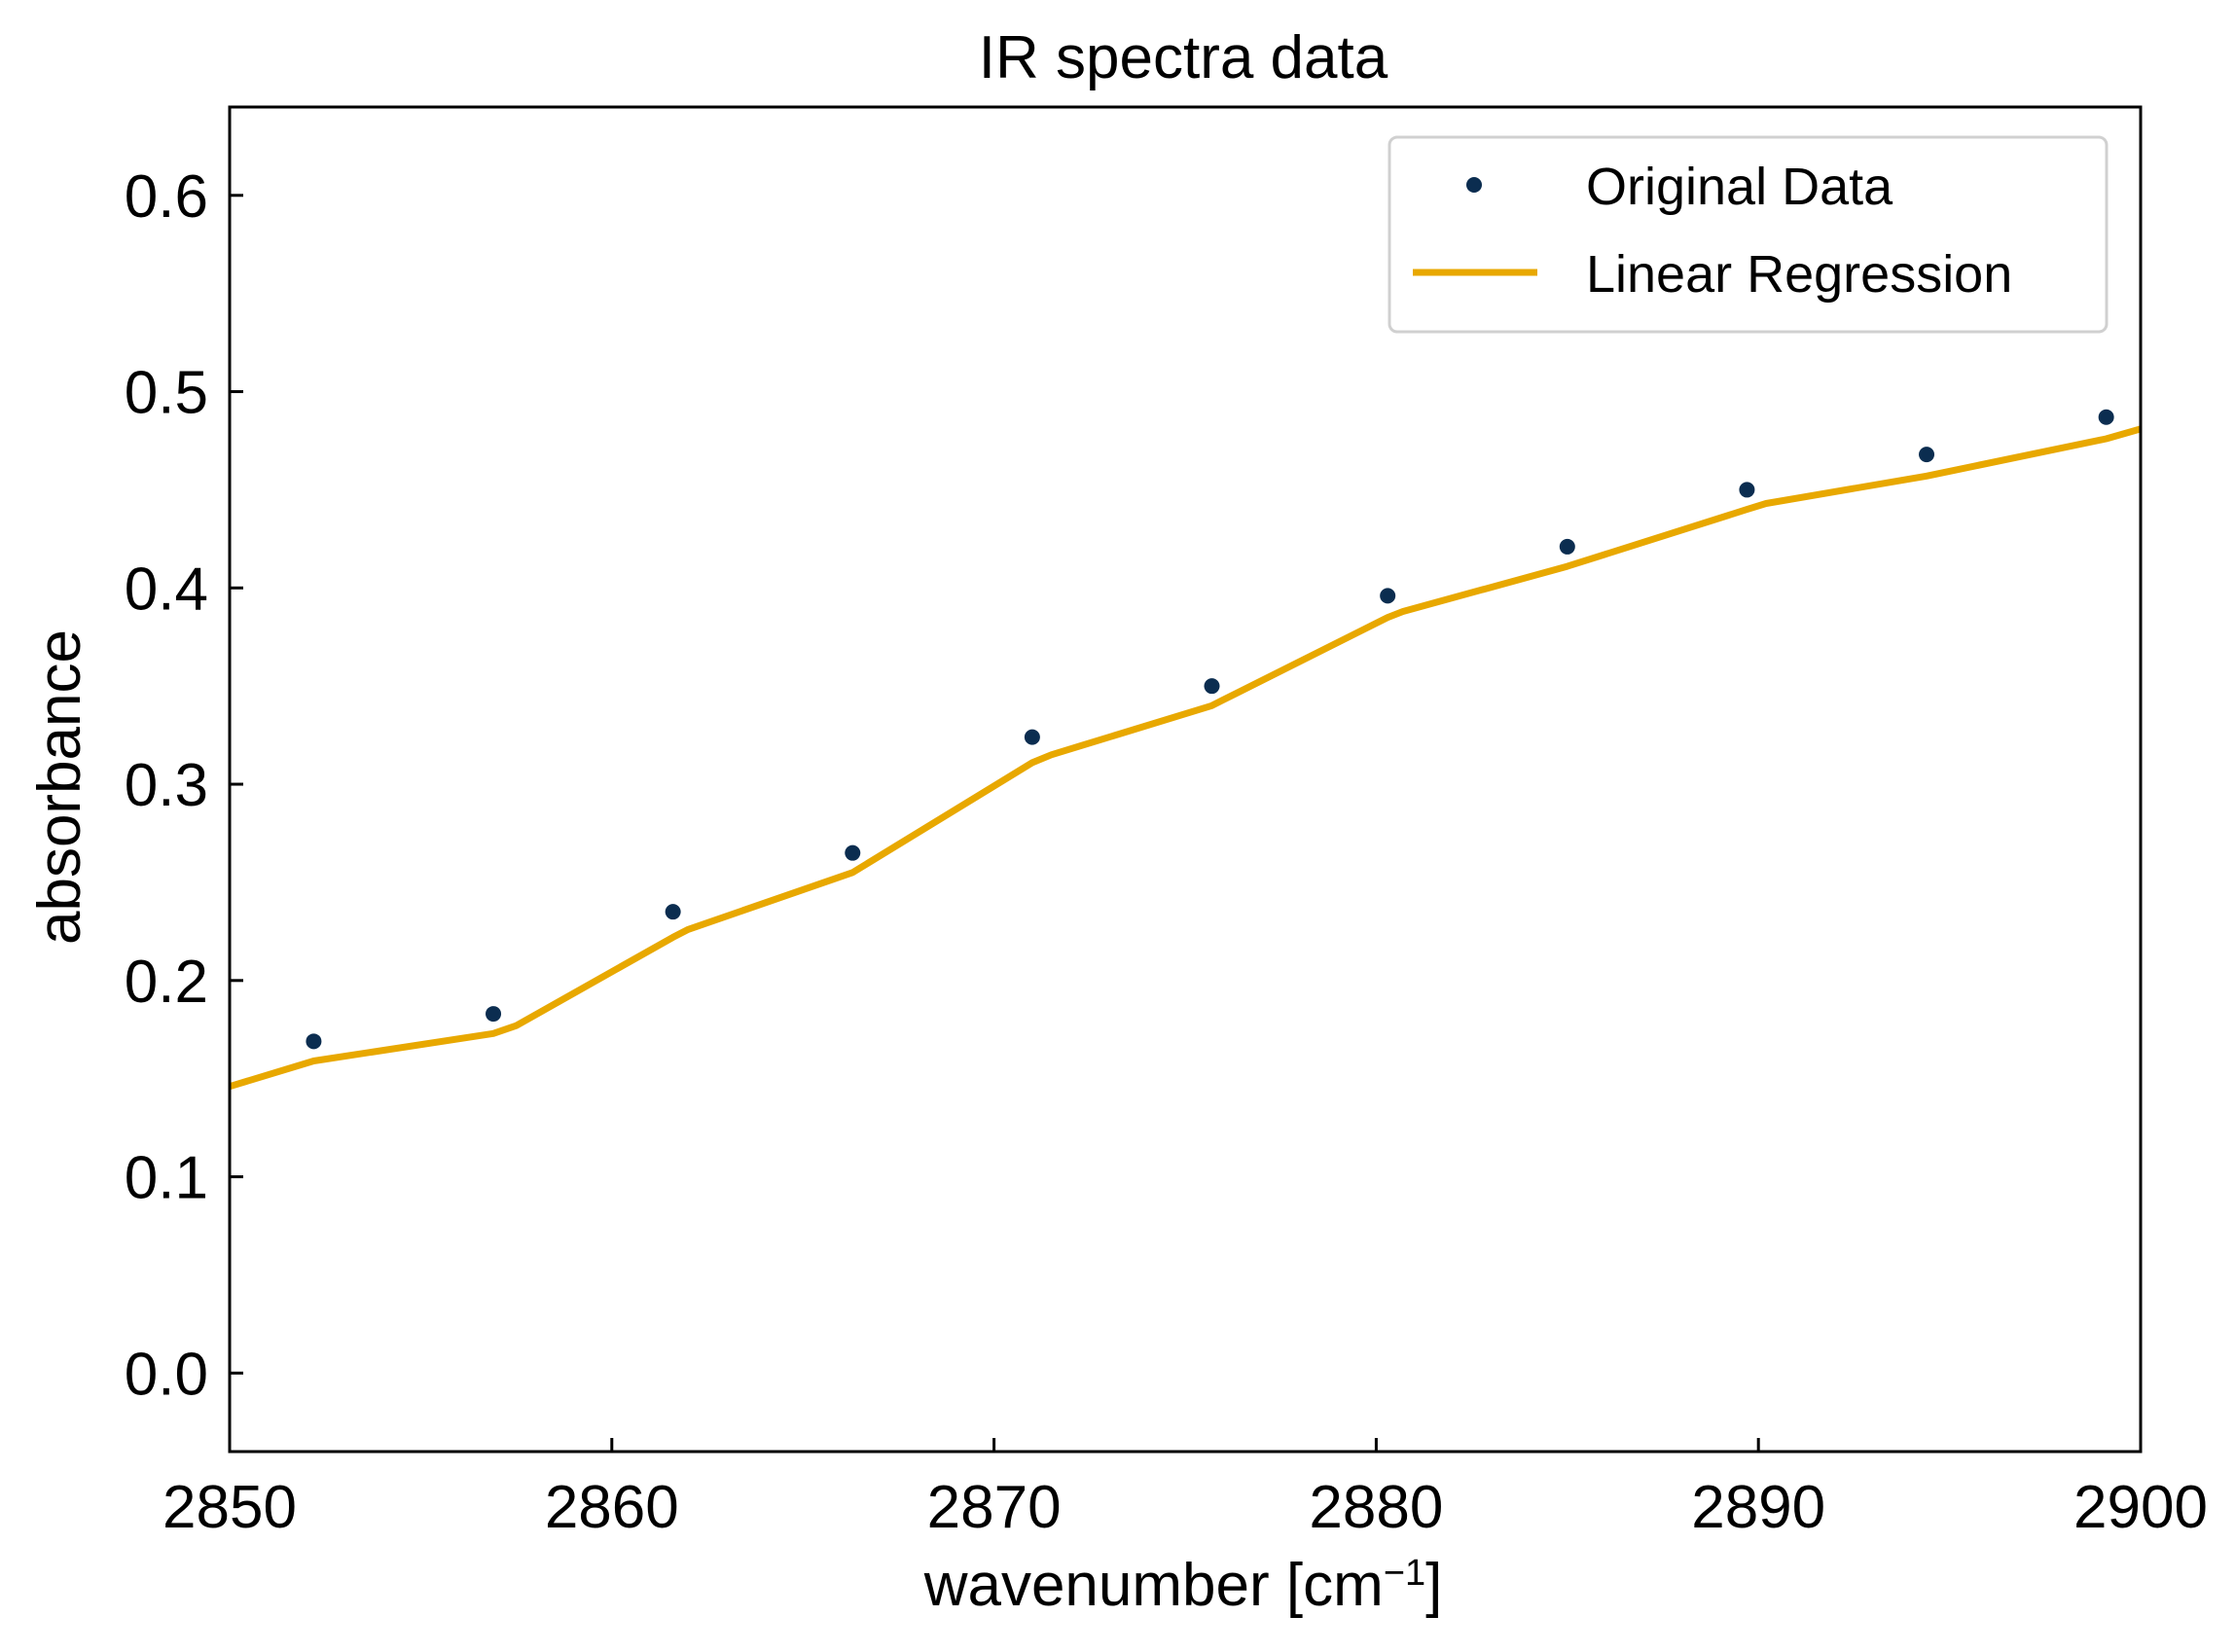 Image resolution: width=2235 pixels, height=1652 pixels. What do you see at coordinates (1758, 1507) in the screenshot?
I see `x-tick-label: 2890` at bounding box center [1758, 1507].